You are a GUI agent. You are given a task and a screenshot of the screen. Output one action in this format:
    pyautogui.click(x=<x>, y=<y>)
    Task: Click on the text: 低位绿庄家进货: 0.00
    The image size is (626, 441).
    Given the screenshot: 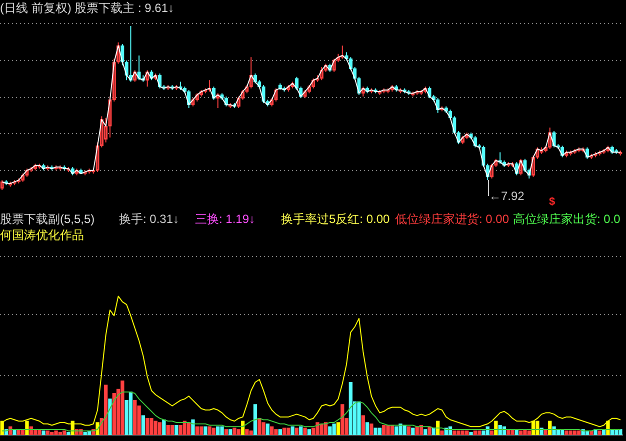 What is the action you would take?
    pyautogui.click(x=452, y=219)
    